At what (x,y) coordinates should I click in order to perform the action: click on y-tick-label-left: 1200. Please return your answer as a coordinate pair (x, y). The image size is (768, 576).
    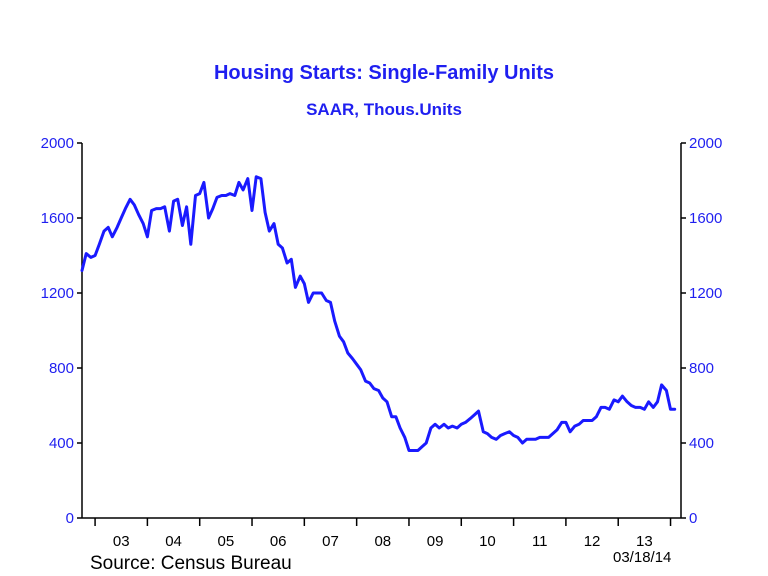
    Looking at the image, I should click on (57, 293).